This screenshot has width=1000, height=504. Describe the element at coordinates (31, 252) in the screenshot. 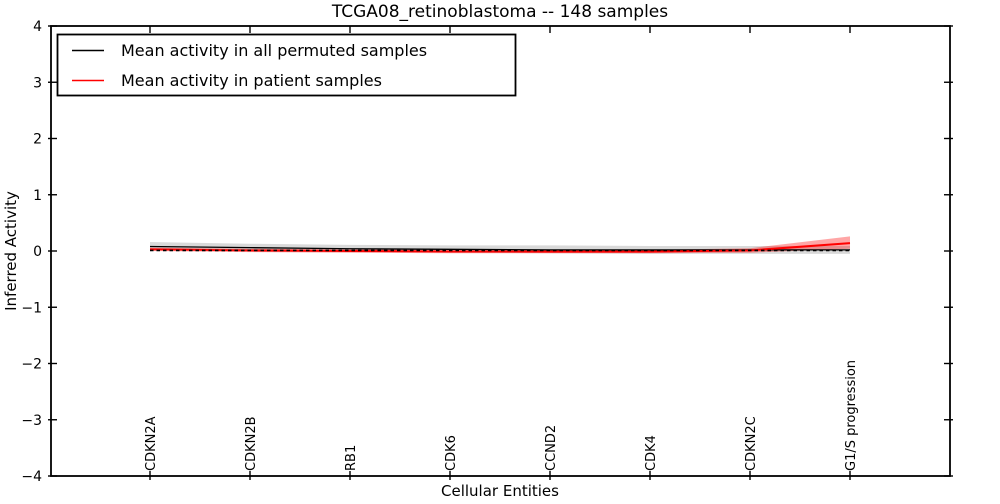

I see `y-tick-labels: 4 3 2 1 0 −1 −2 −3 −4` at that location.